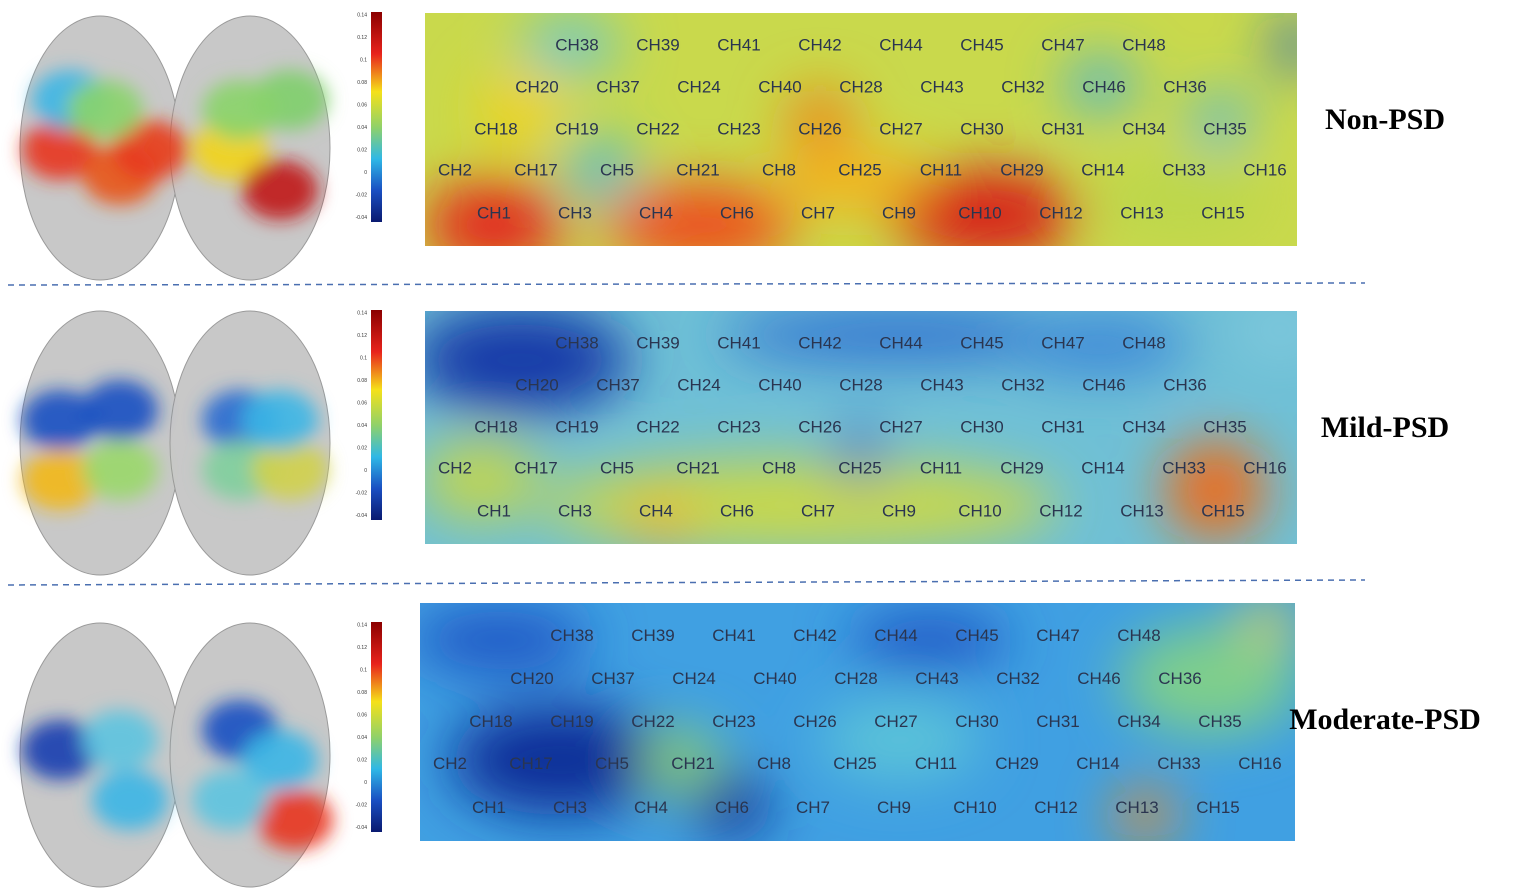 This screenshot has height=892, width=1535. I want to click on group-label: Non-PSD, so click(1385, 119).